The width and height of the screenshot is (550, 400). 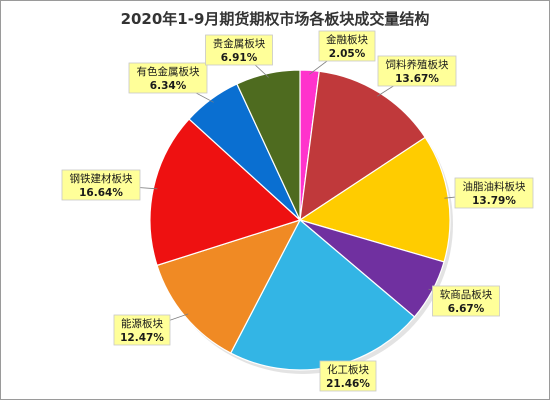 I want to click on slice-label-8: 贵金属板块 6.91%, so click(x=239, y=50).